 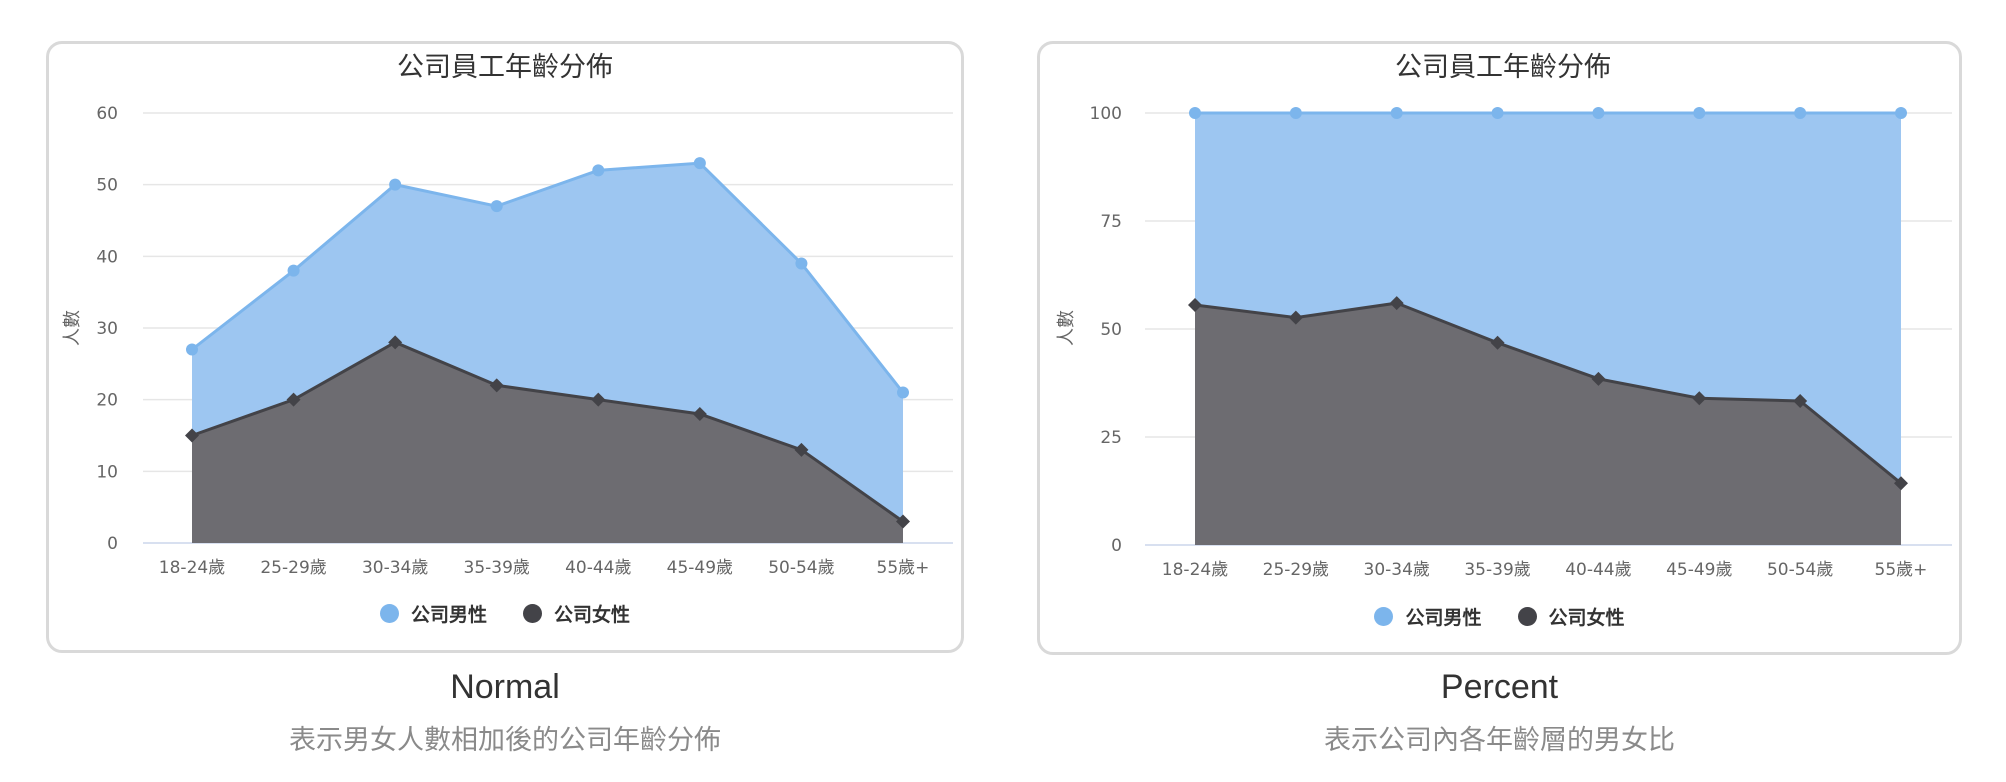 What do you see at coordinates (107, 401) in the screenshot?
I see `y-tick-label: 20` at bounding box center [107, 401].